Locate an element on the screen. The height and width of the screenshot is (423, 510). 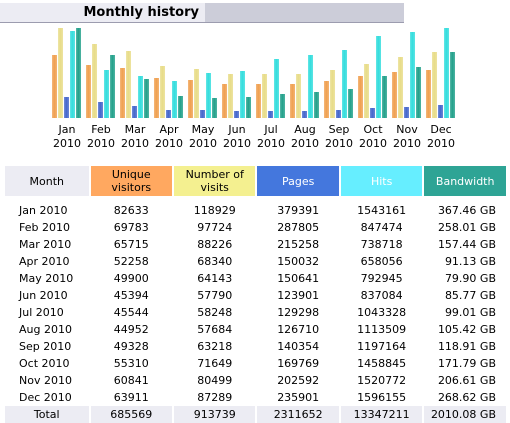
table-row: Sep 2010 49328 63218 140354 1197164 118.91 GB is located at coordinates (255, 346).